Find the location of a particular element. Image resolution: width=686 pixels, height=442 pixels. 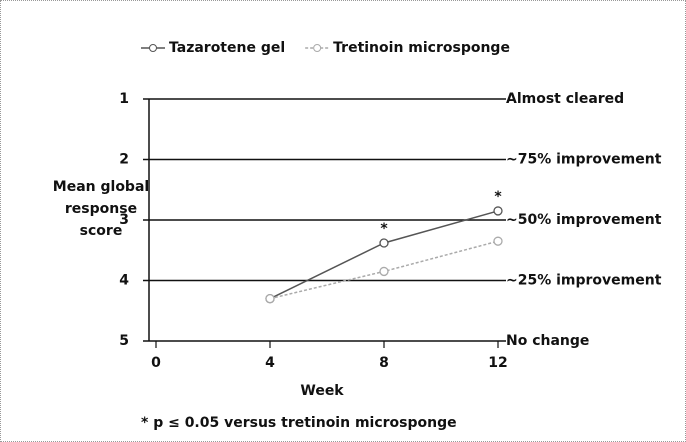

y2-tick-label: ~25% improvement is located at coordinates (584, 281).